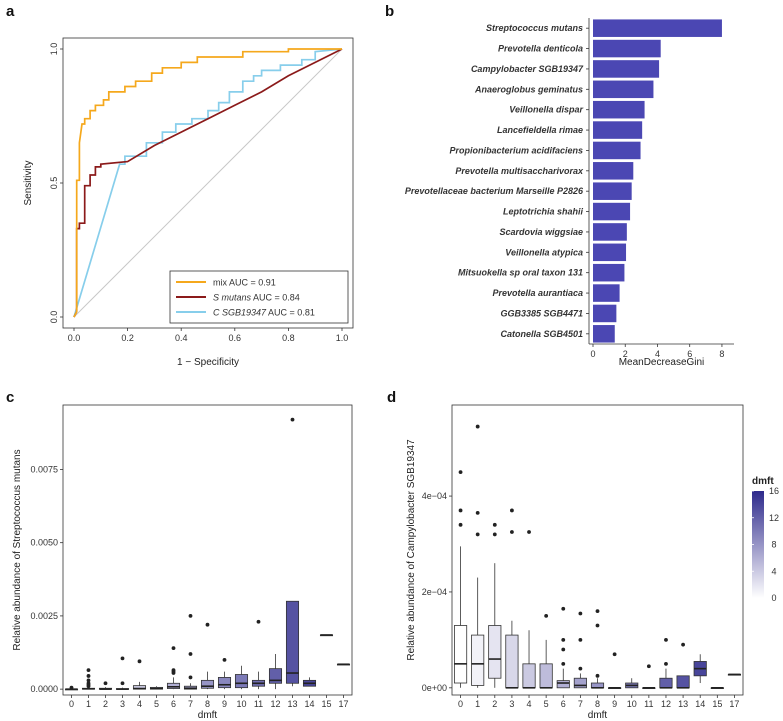 This screenshot has width=783, height=721. What do you see at coordinates (494, 191) in the screenshot?
I see `gini-category-label: Prevotellaceae bacterium Marseille P2826` at bounding box center [494, 191].